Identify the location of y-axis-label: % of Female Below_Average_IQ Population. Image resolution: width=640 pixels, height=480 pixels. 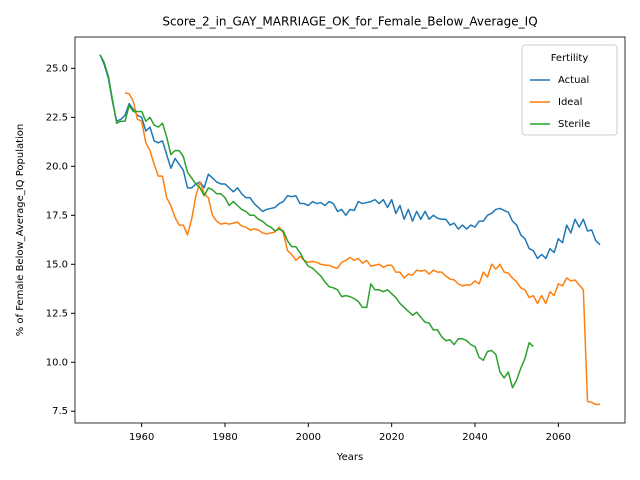
(20, 230).